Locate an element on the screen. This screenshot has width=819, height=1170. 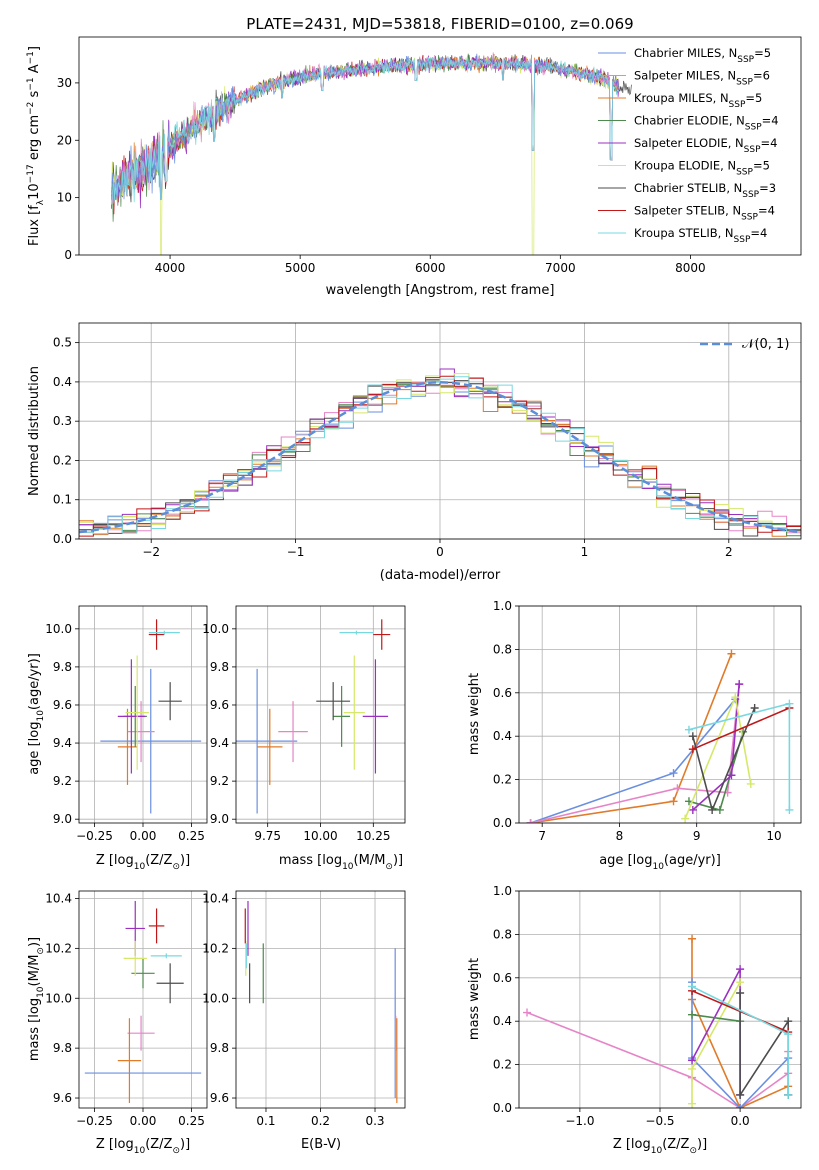
histogram-salpeter_stelib is located at coordinates (440, 456).